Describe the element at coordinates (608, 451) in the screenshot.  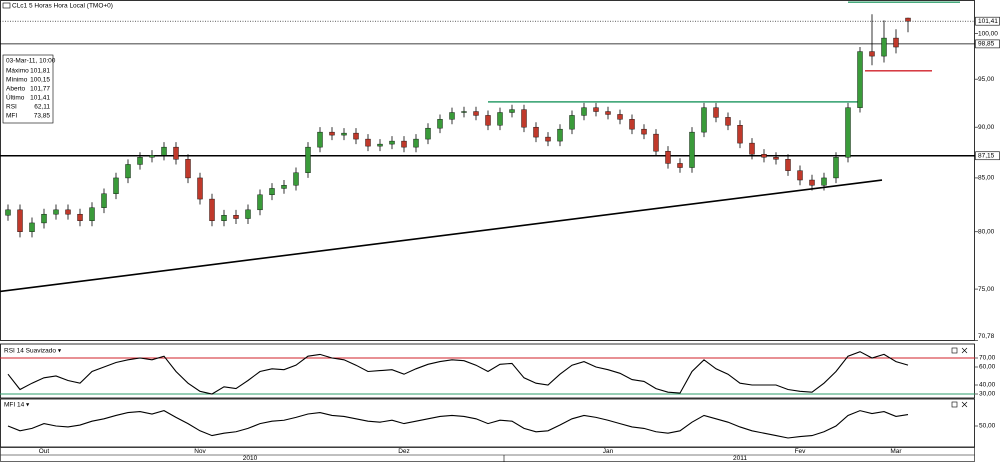
I see `x-tick-label: Jan` at that location.